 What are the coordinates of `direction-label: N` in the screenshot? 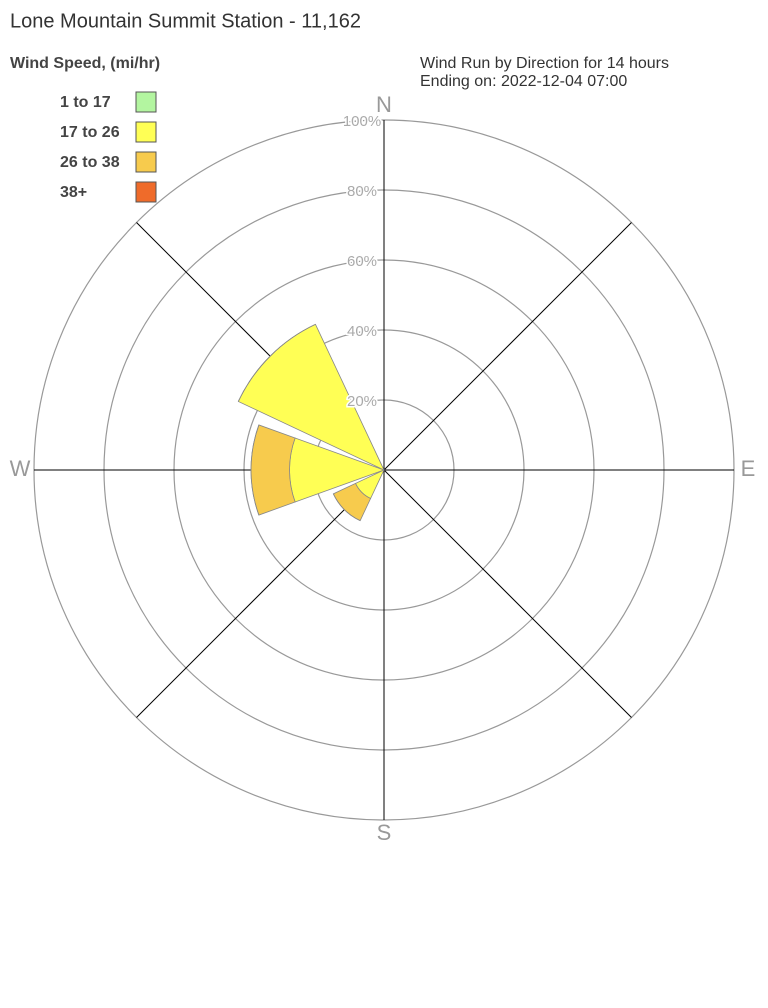 It's located at (384, 104).